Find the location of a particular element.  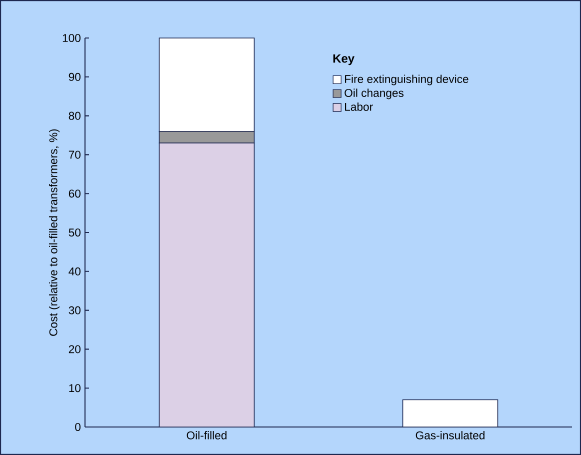

y-axis-title: Cost (relative to oil-filled transformers, %) is located at coordinates (54, 232).